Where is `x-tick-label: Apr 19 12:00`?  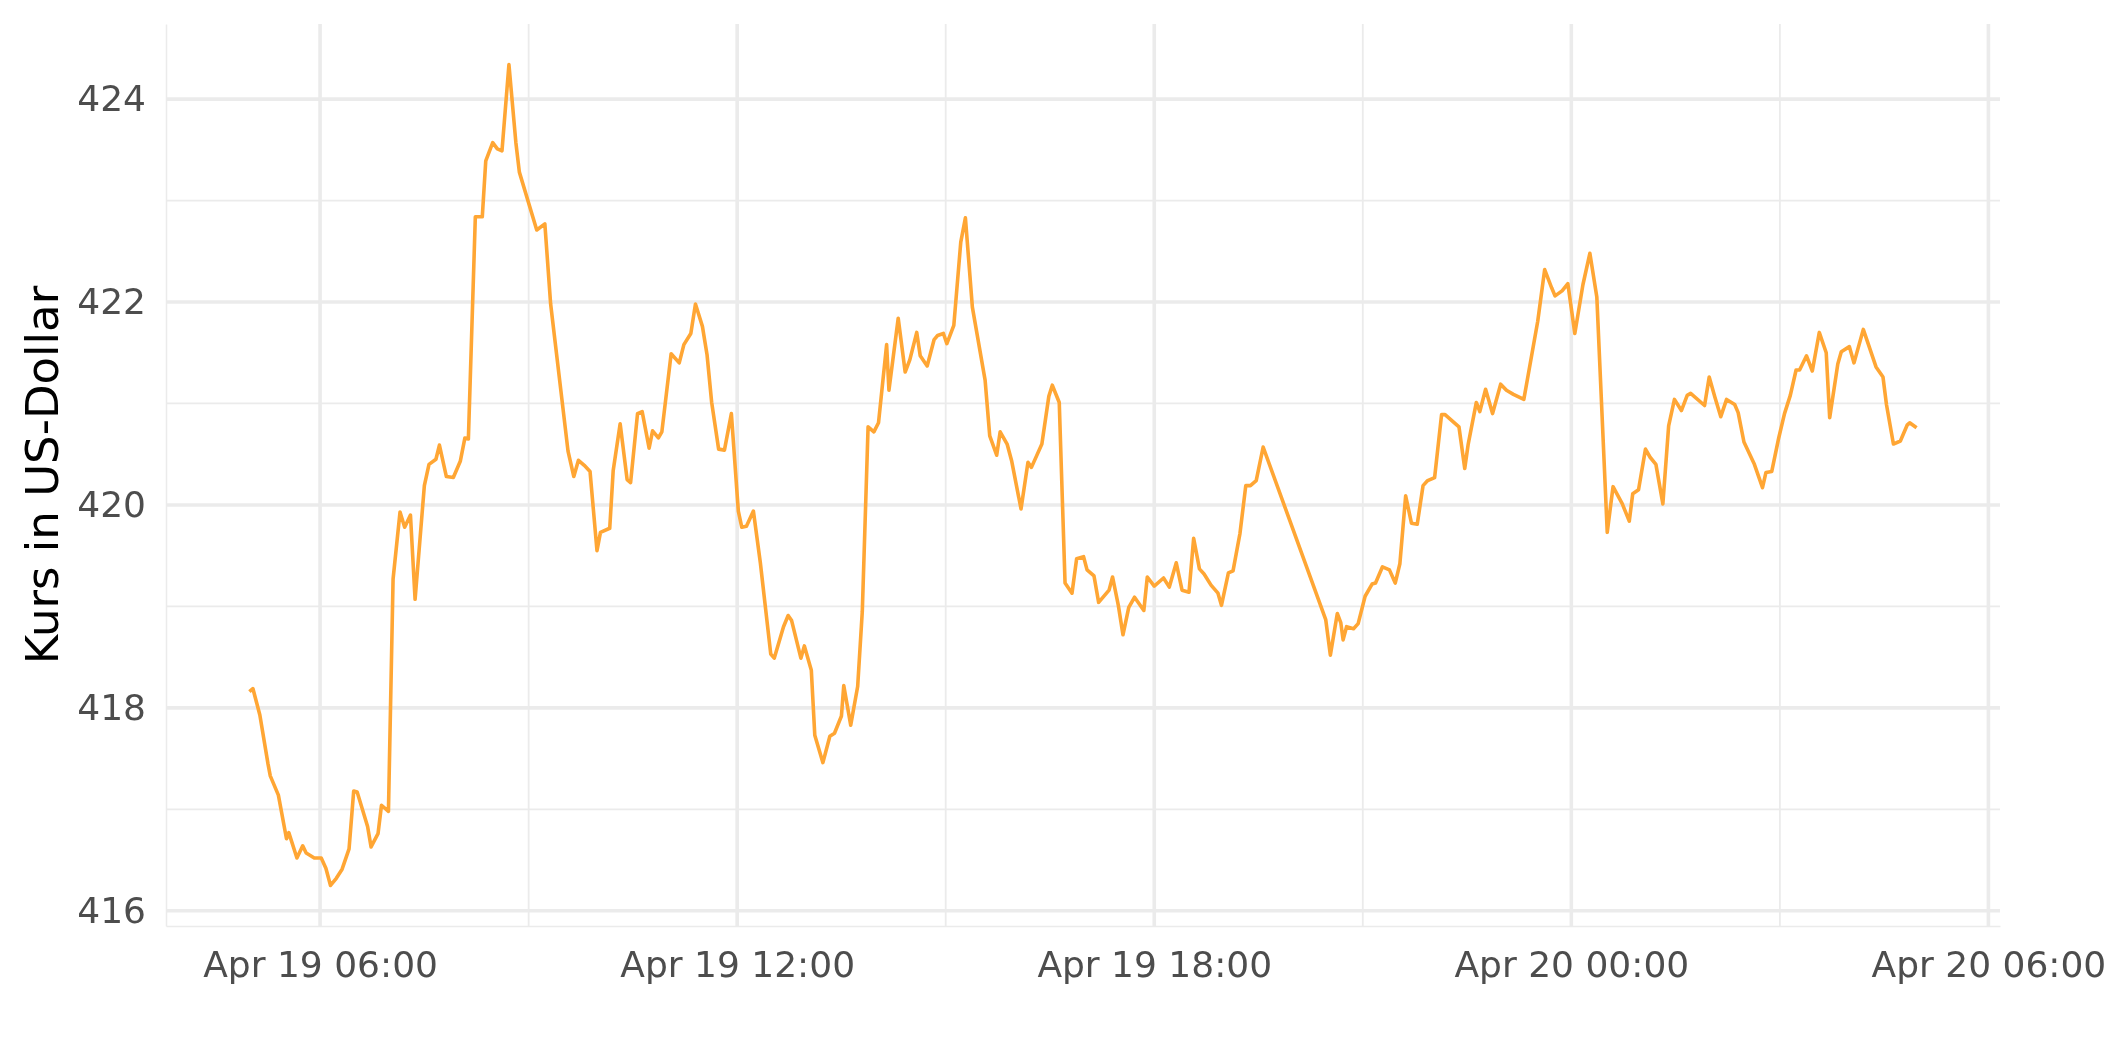
x-tick-label: Apr 19 12:00 is located at coordinates (738, 964).